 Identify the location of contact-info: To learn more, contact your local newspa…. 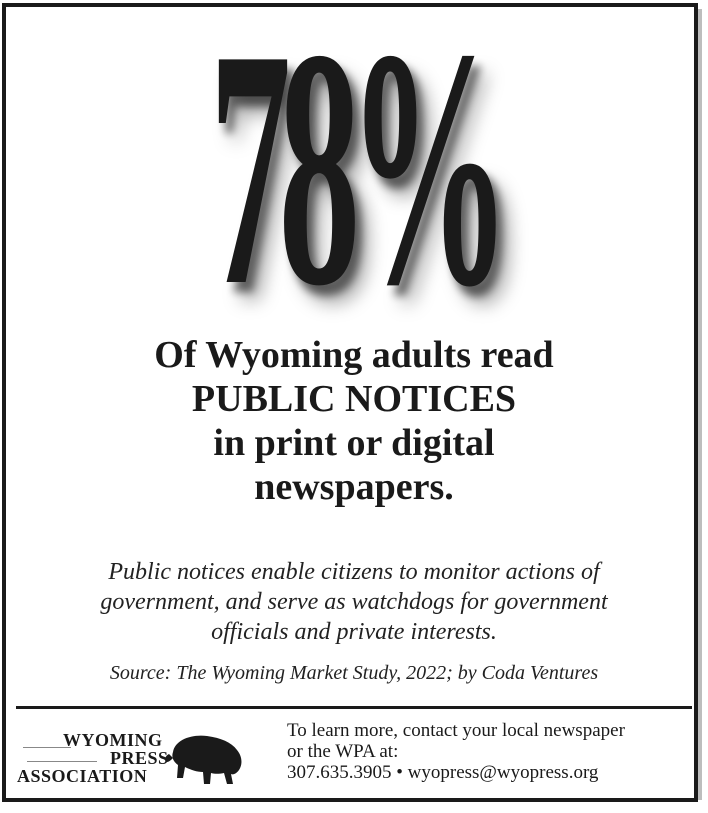
(456, 751).